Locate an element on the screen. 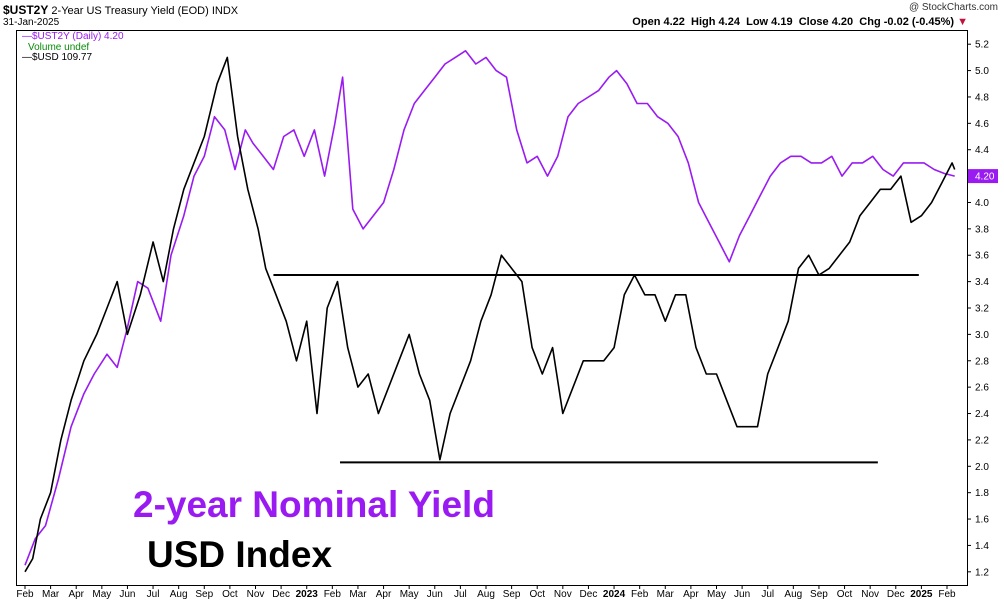 The image size is (1004, 604). y-tick-label: 1.2 is located at coordinates (982, 572).